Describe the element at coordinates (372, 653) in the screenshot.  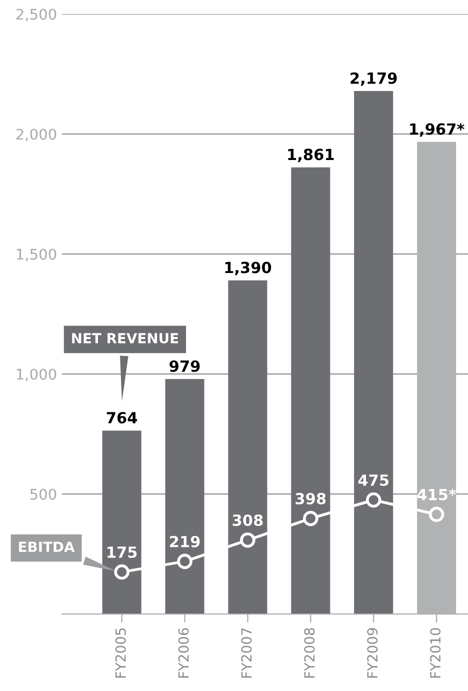
I see `x-tick-label: FY2009` at that location.